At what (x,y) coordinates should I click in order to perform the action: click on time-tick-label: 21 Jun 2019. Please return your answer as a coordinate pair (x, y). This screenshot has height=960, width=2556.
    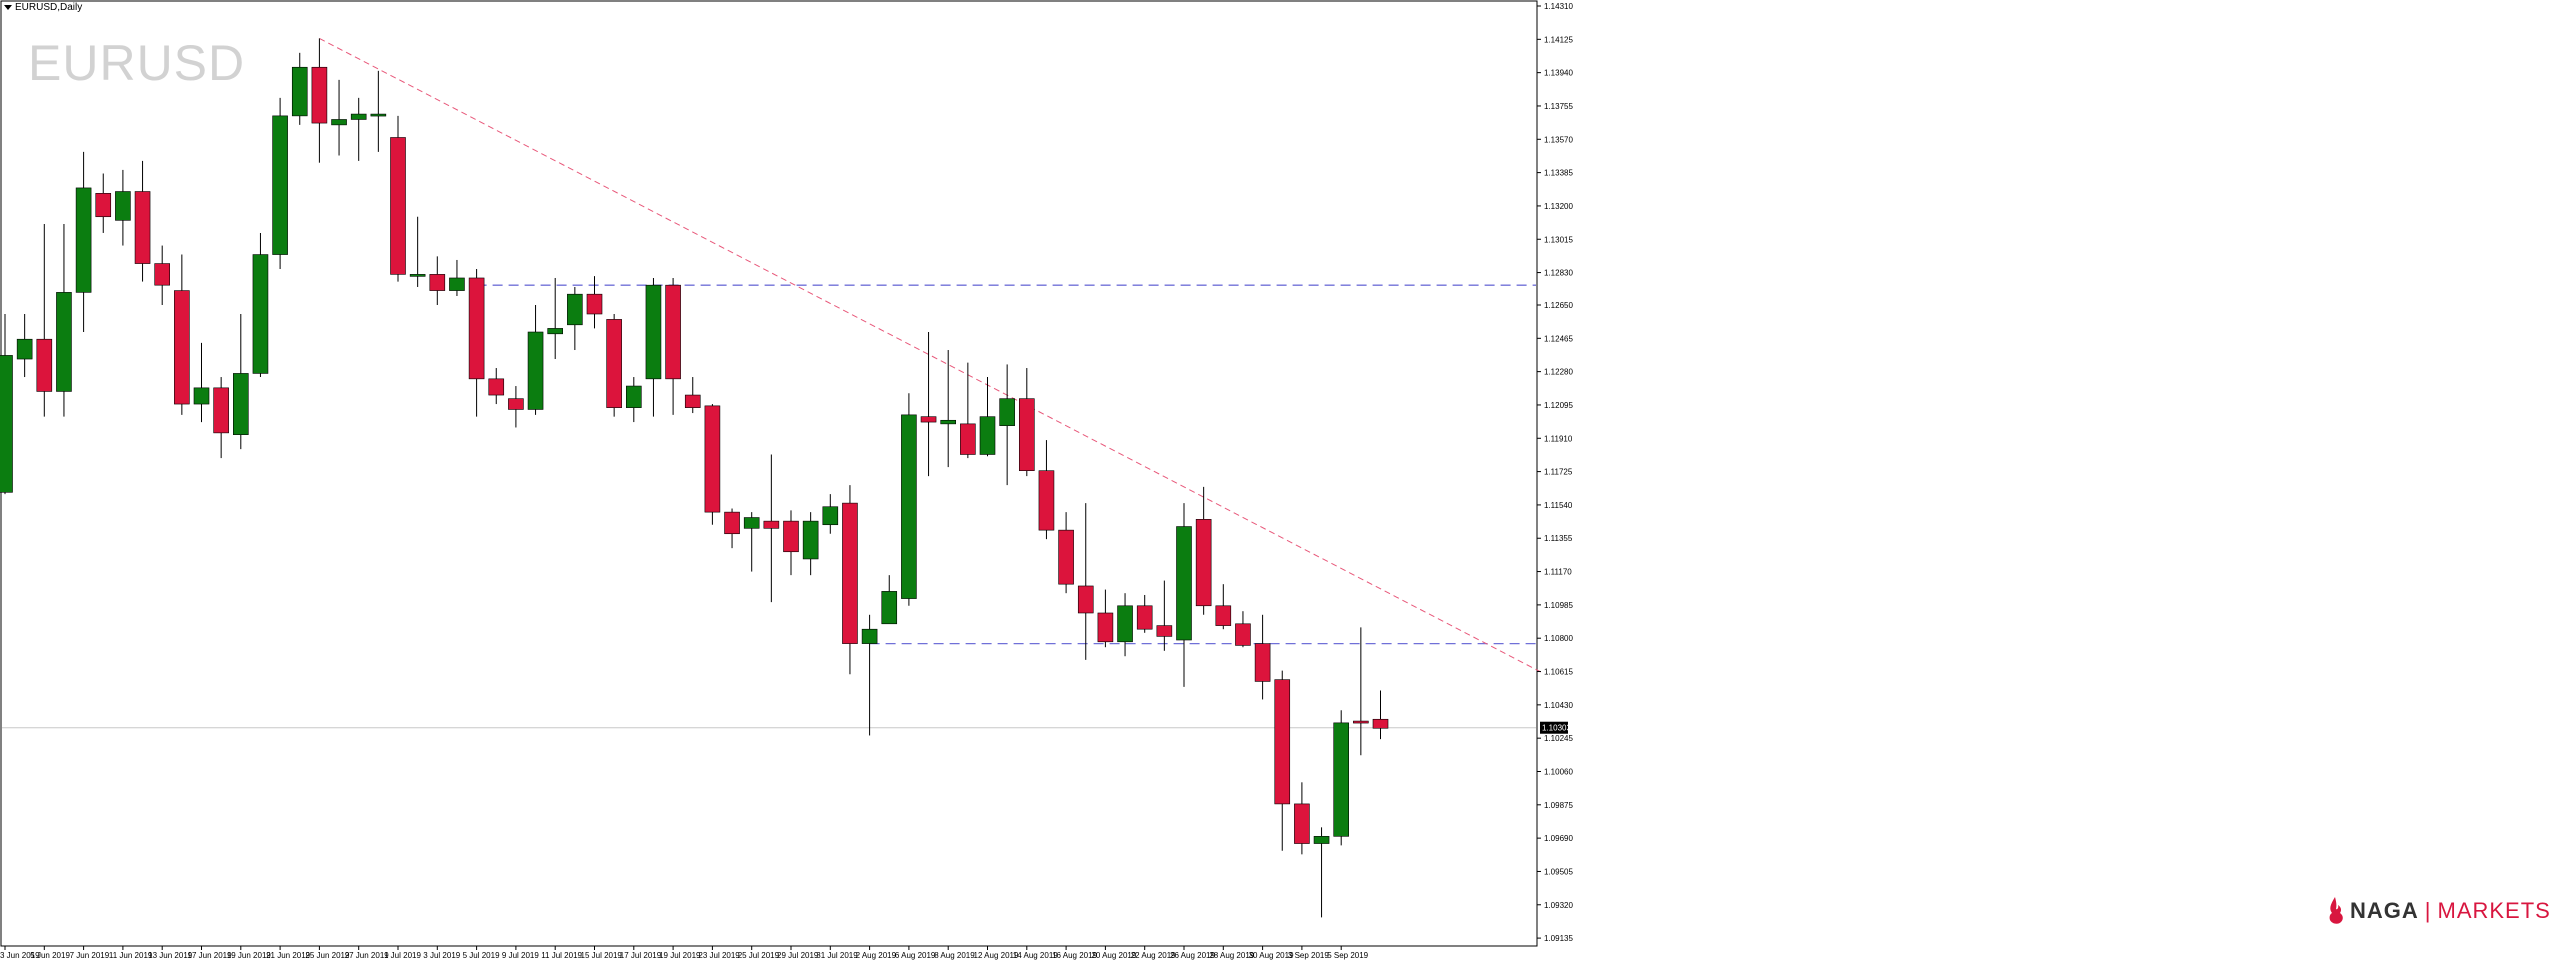
    Looking at the image, I should click on (288, 955).